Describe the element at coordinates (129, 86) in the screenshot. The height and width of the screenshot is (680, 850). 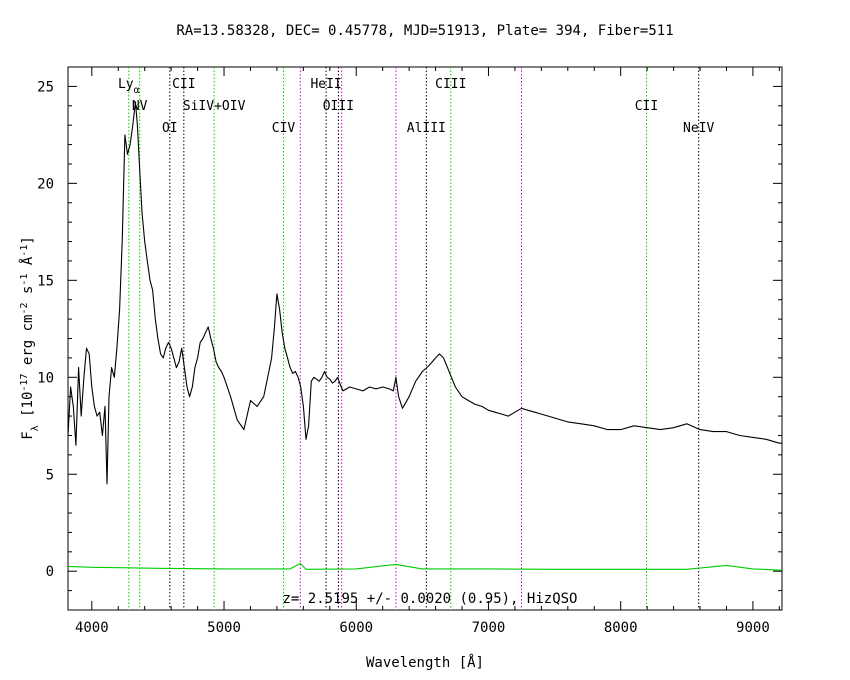
I see `emission-line-label: Lyα` at that location.